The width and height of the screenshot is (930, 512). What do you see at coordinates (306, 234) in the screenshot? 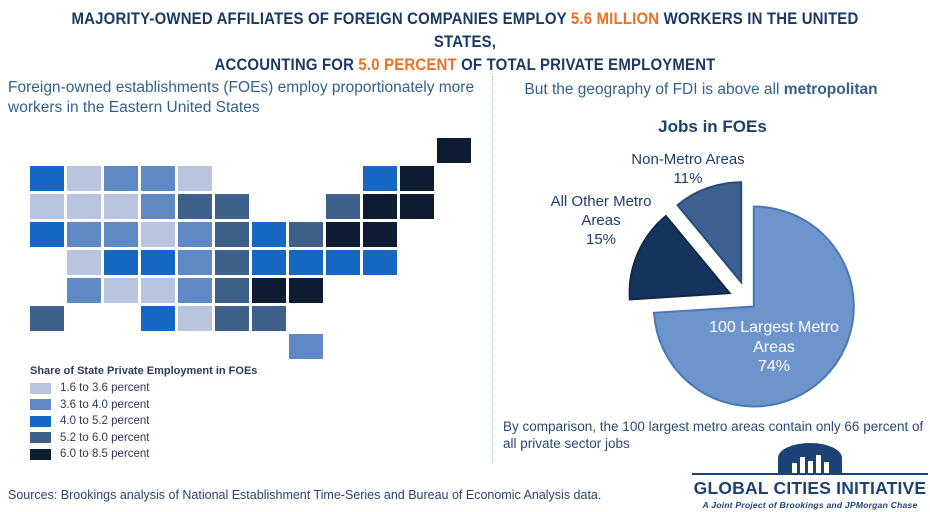
I see `state-pa-tile` at bounding box center [306, 234].